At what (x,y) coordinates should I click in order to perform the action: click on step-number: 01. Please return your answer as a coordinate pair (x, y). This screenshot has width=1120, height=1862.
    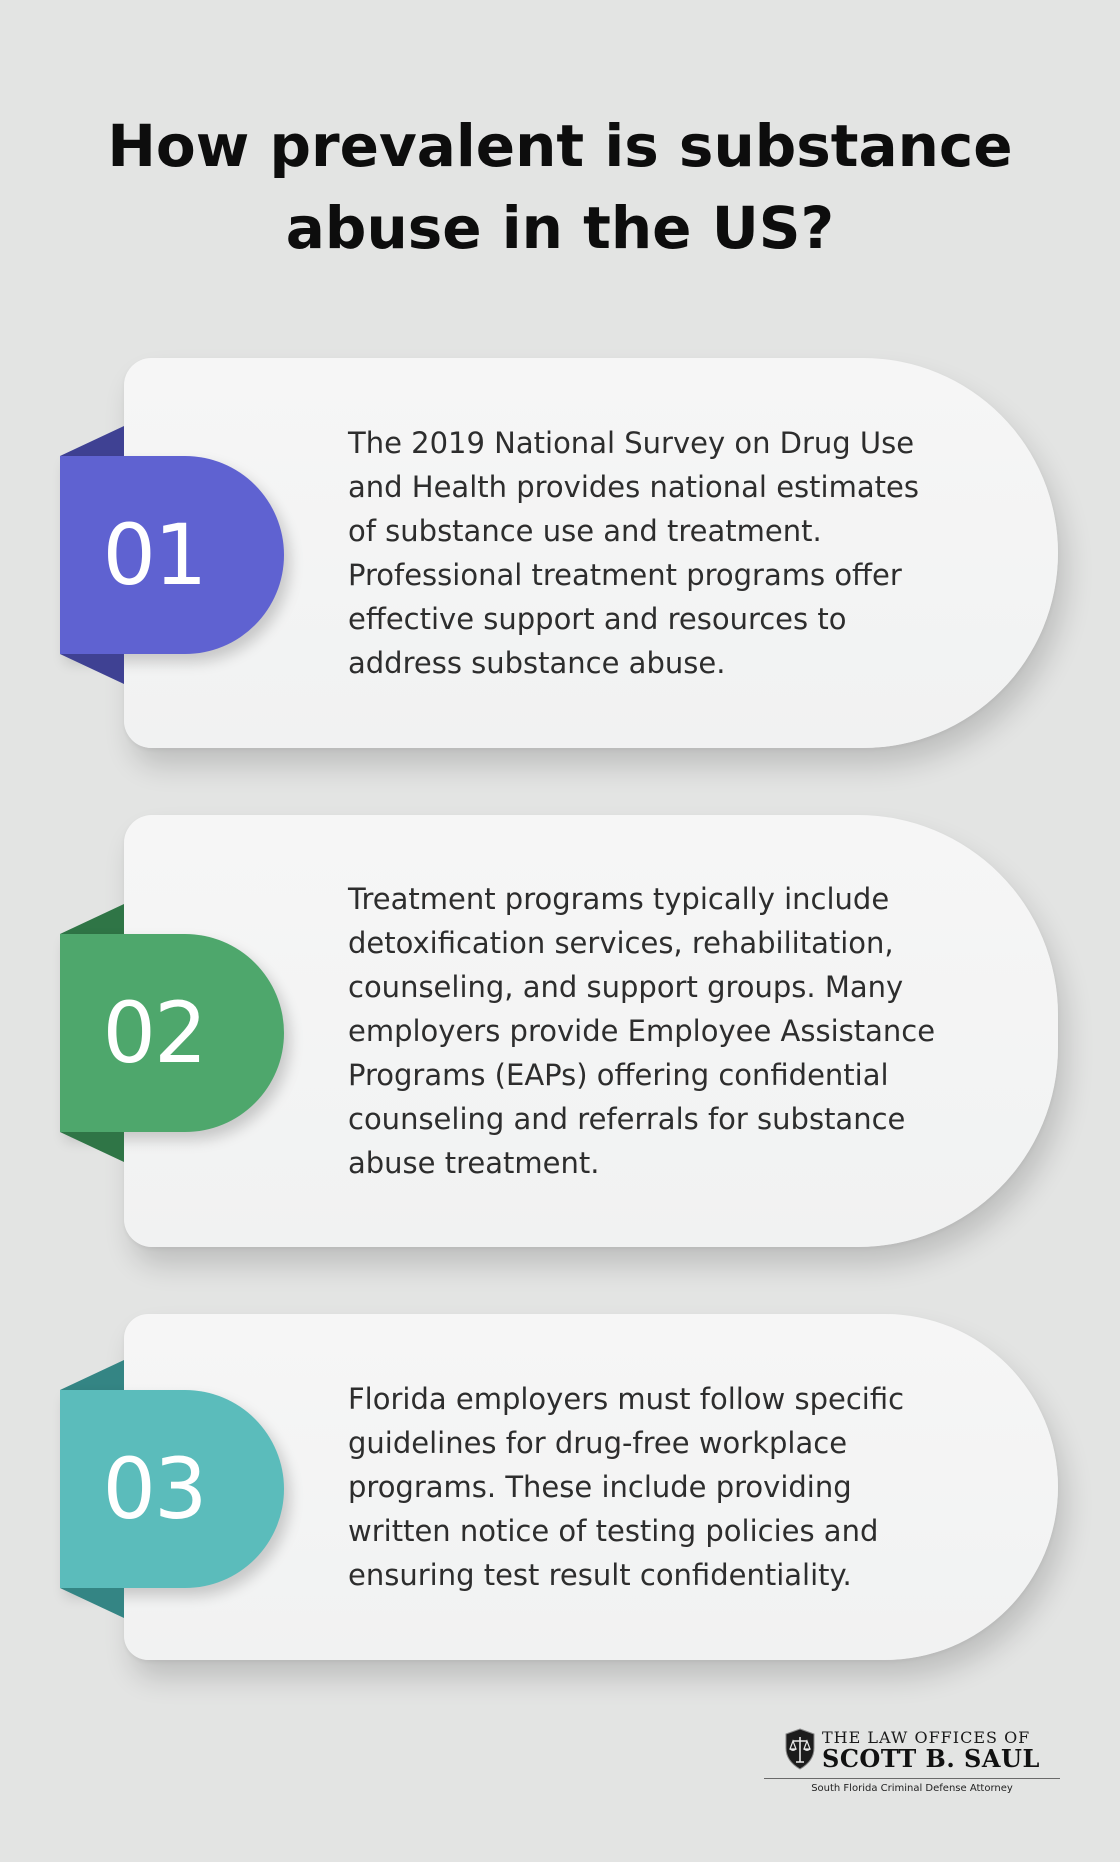
    Looking at the image, I should click on (155, 555).